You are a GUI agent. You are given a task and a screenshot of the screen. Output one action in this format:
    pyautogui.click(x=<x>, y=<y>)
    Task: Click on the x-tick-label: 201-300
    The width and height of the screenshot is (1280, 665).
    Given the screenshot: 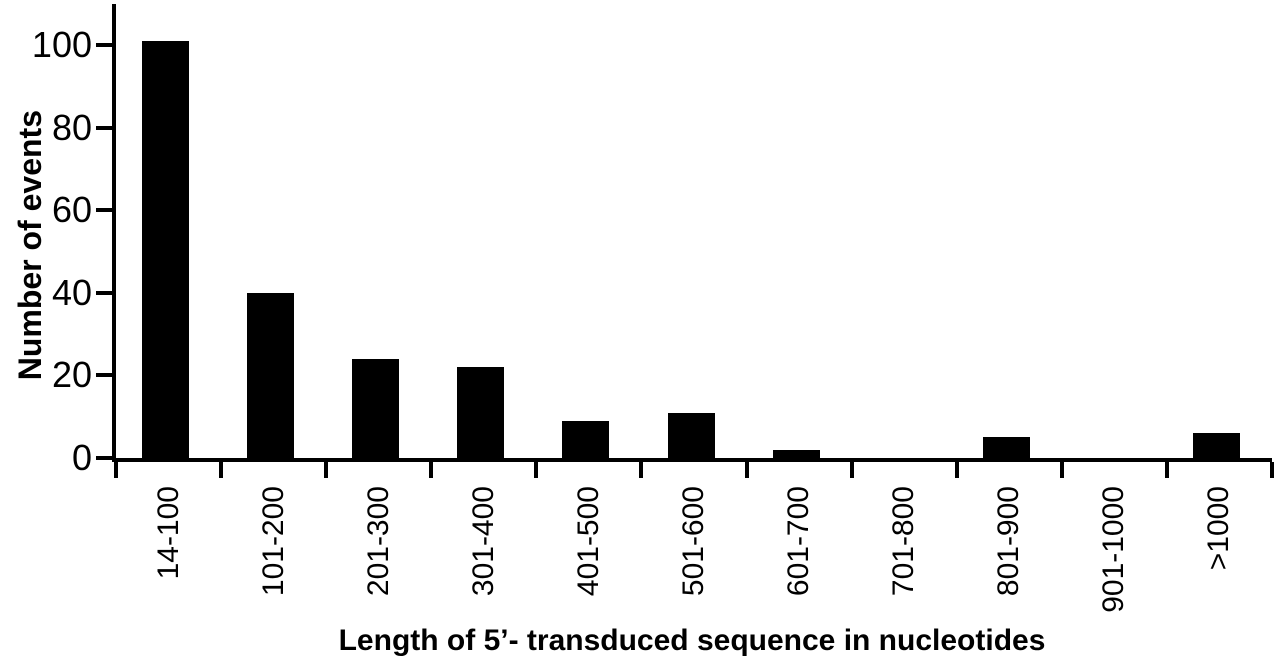 What is the action you would take?
    pyautogui.click(x=378, y=541)
    